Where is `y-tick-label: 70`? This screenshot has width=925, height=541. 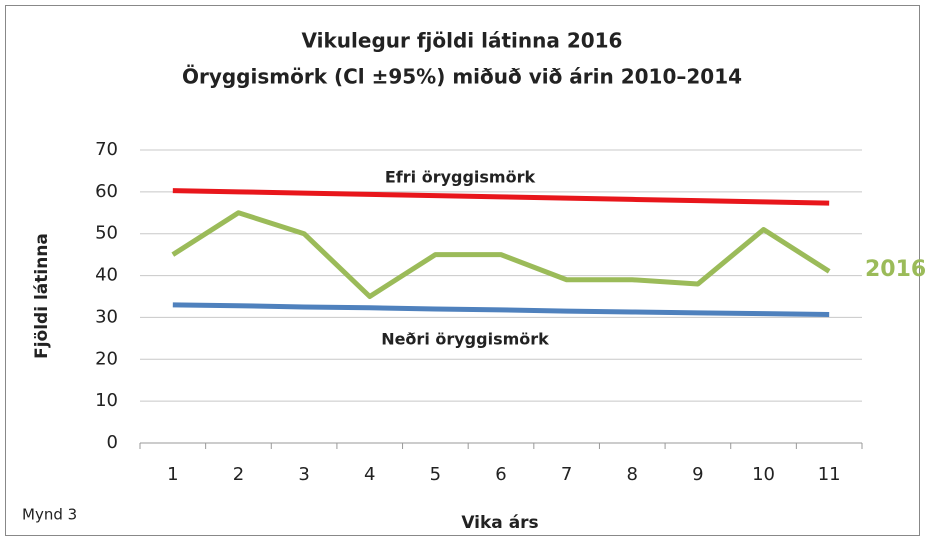
y-tick-label: 70 is located at coordinates (106, 149).